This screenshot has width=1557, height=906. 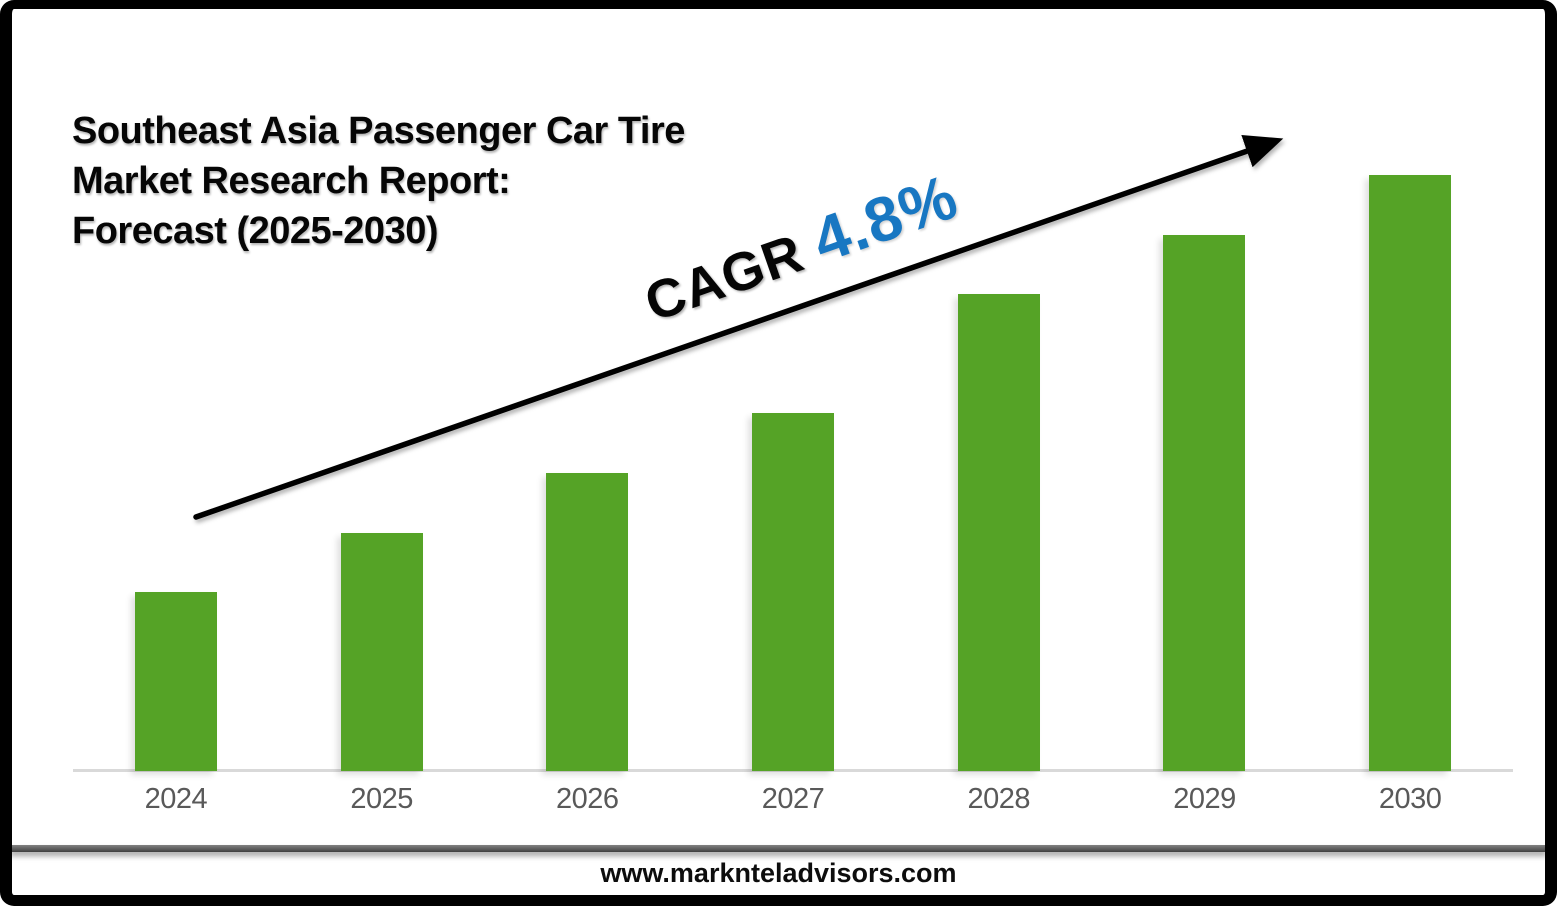 I want to click on x-axis-label-2028: 2028, so click(x=998, y=799).